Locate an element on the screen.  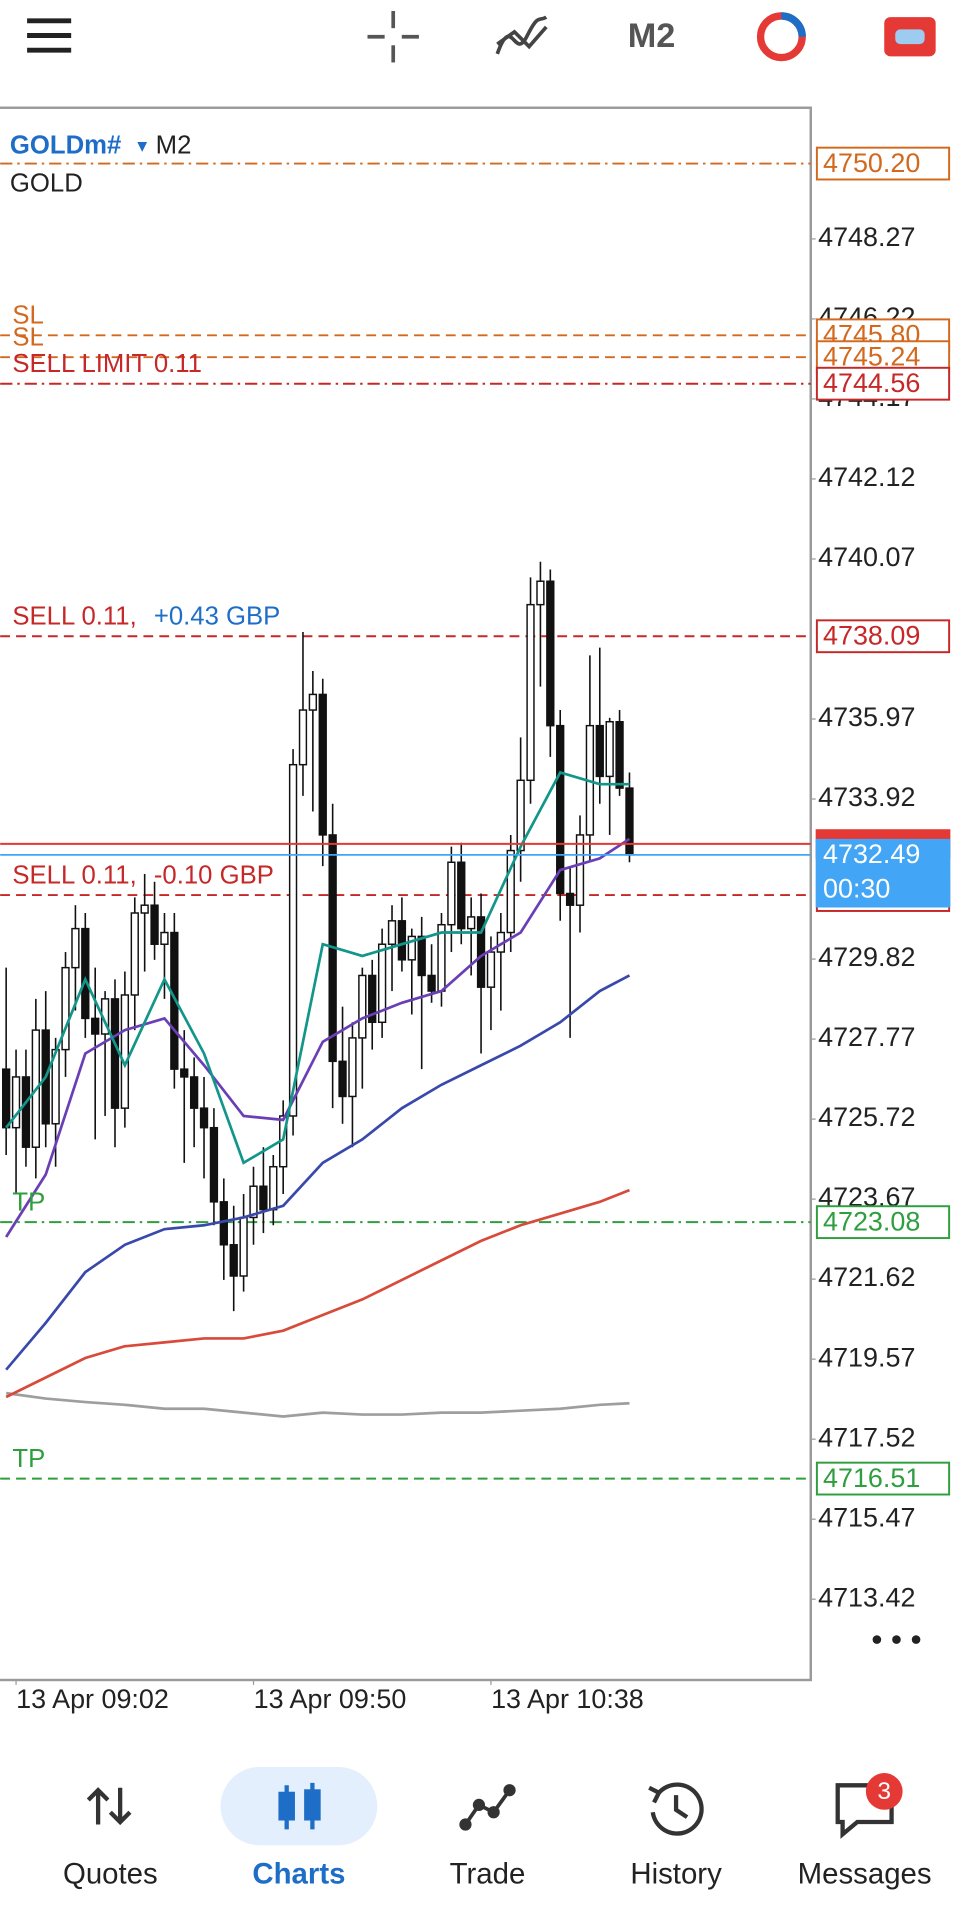
charts-icon is located at coordinates (299, 1806).